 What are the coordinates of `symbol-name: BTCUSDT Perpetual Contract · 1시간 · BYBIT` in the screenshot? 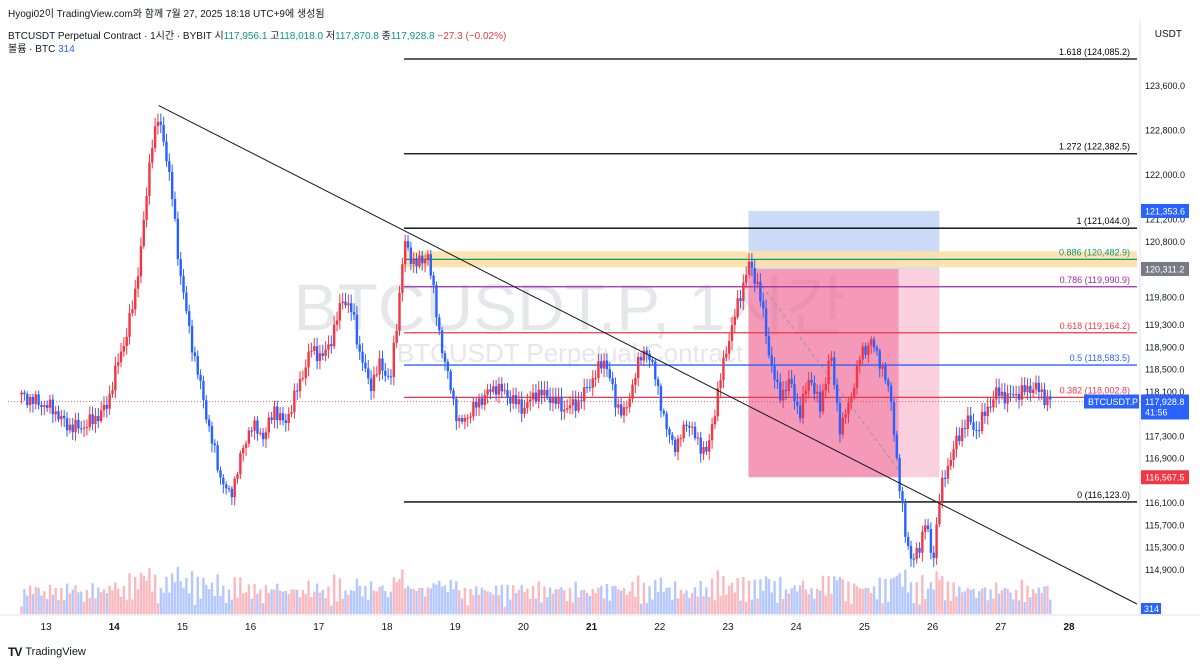 It's located at (110, 36).